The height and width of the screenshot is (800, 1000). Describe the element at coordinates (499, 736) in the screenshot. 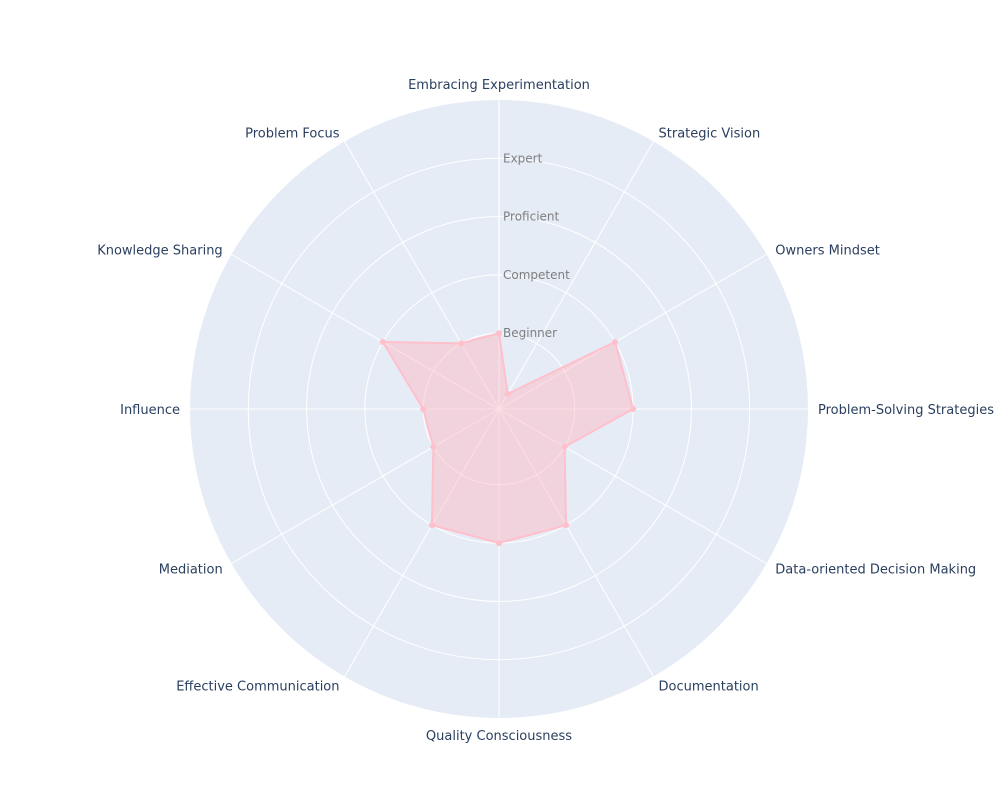

I see `category-label: Quality Consciousness` at that location.